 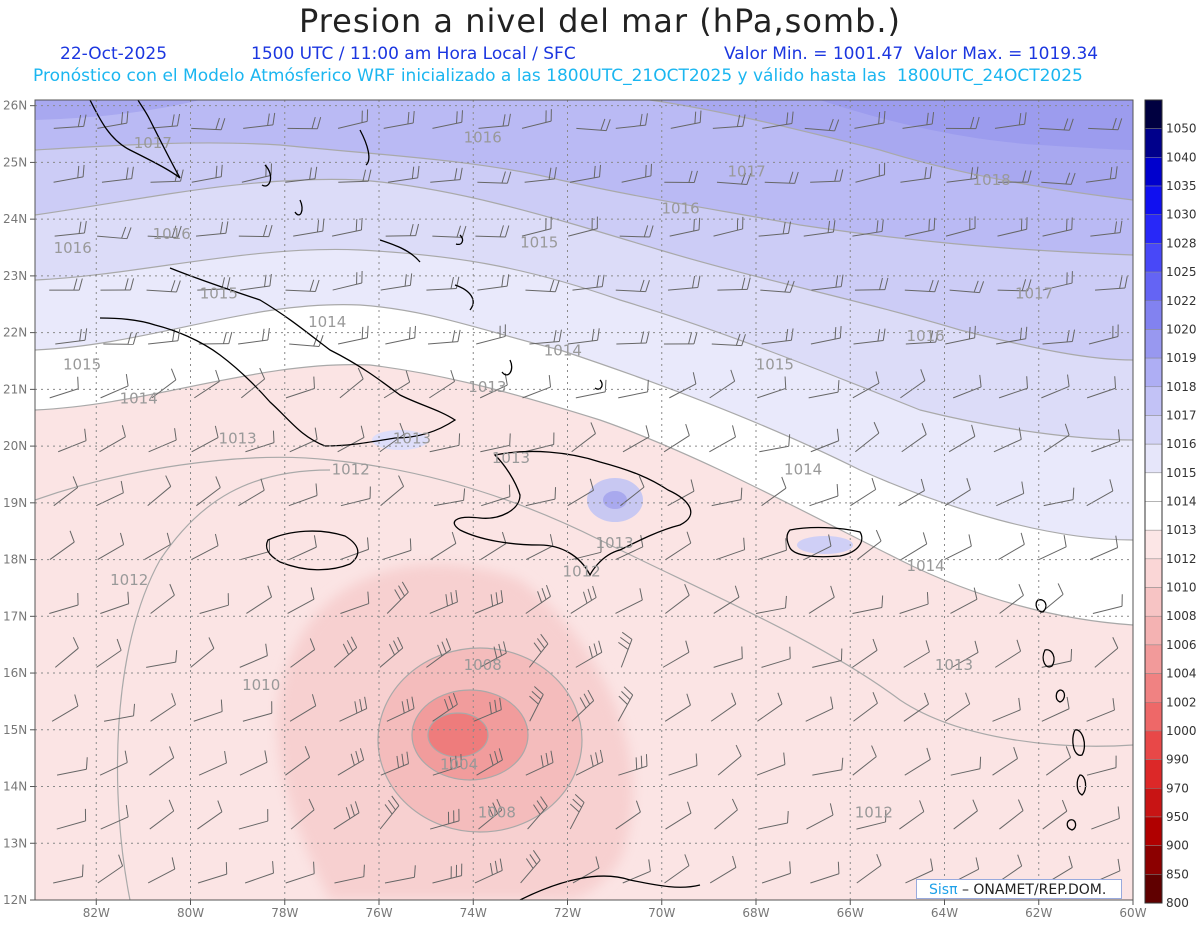 I want to click on colorbar-label: 1016, so click(x=1181, y=444).